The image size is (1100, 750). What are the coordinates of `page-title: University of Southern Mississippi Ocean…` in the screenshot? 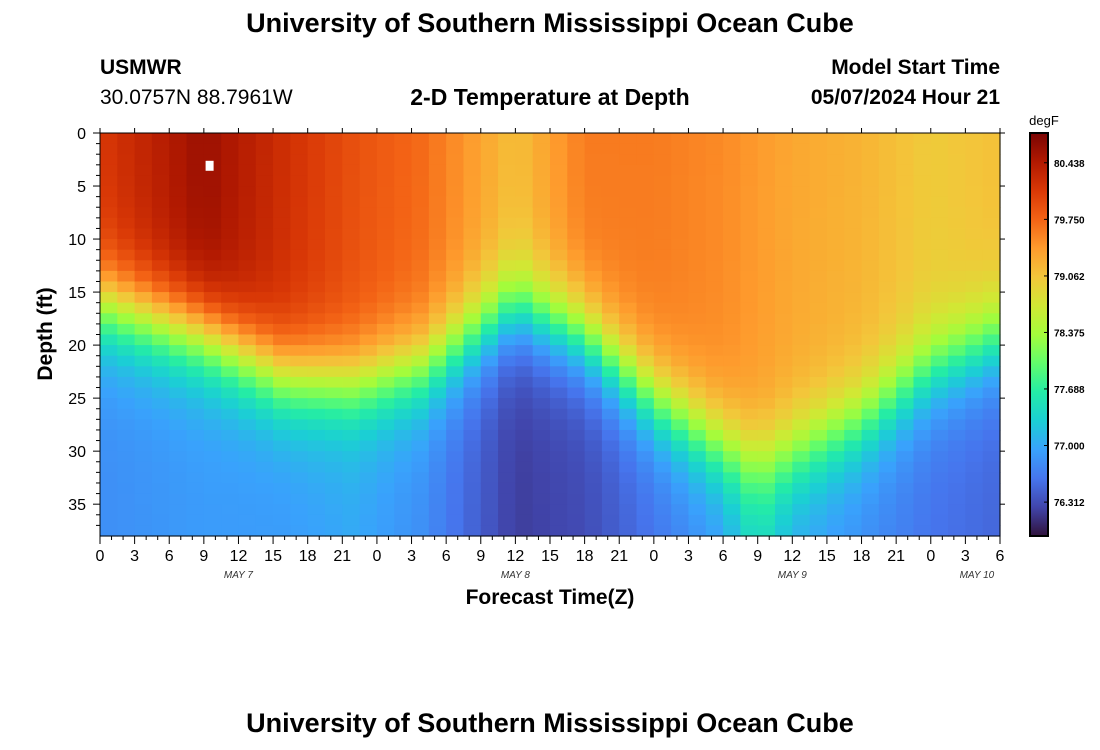 It's located at (550, 23).